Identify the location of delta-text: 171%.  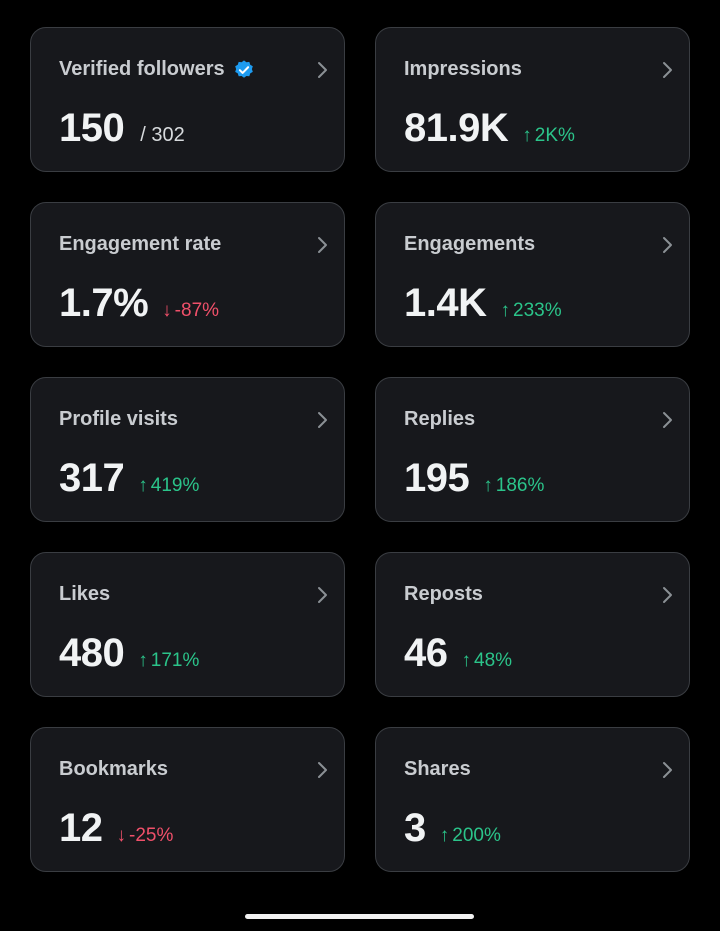
(175, 660).